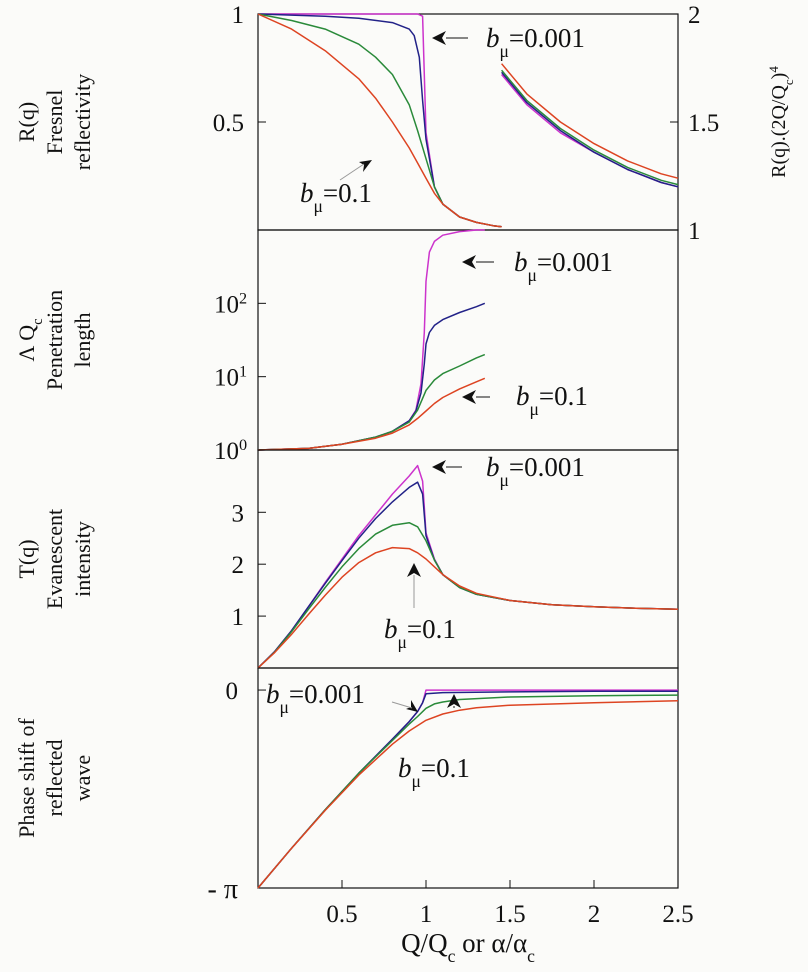 The width and height of the screenshot is (808, 972). I want to click on y-axis-label: T(q) Evanescent intensity, so click(54, 559).